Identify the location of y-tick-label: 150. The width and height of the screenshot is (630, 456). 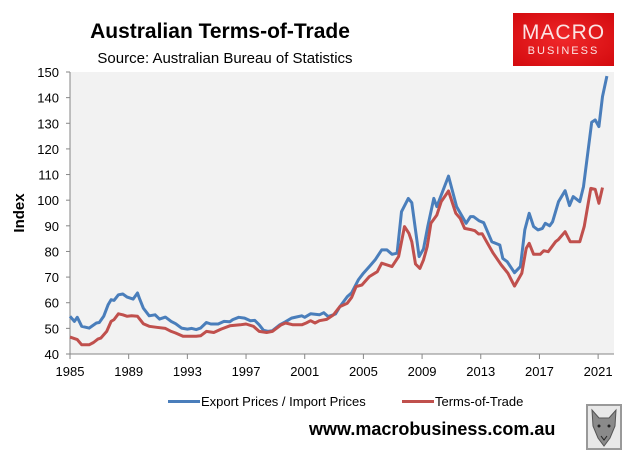
(48, 72).